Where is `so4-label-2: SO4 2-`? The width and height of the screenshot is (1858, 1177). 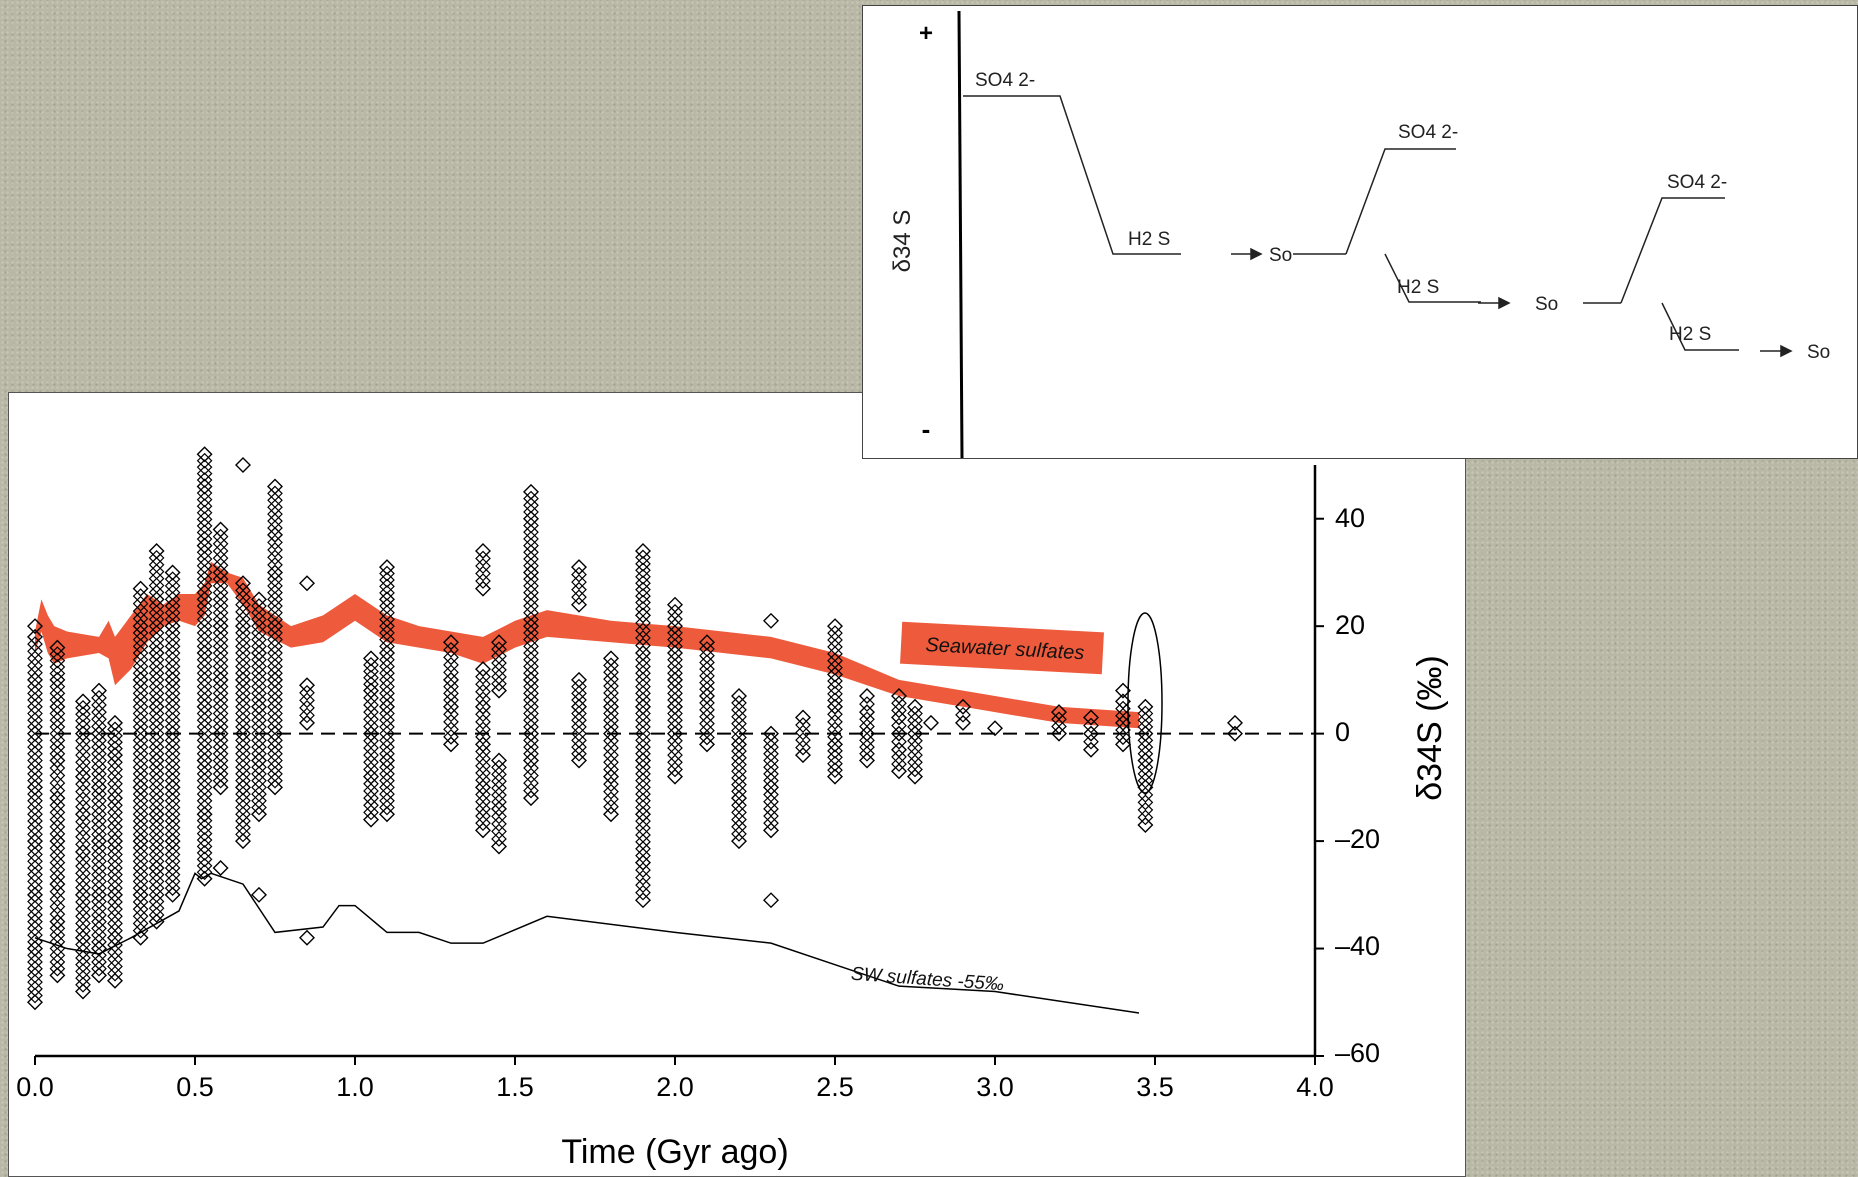 so4-label-2: SO4 2- is located at coordinates (1428, 132).